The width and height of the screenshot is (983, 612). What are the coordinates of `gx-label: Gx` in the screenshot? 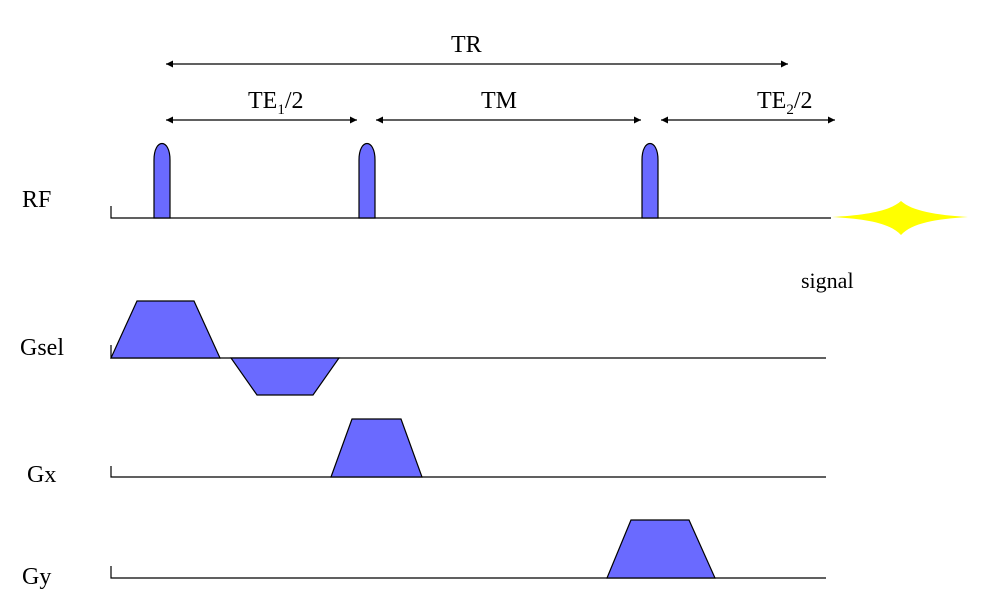 It's located at (41, 475).